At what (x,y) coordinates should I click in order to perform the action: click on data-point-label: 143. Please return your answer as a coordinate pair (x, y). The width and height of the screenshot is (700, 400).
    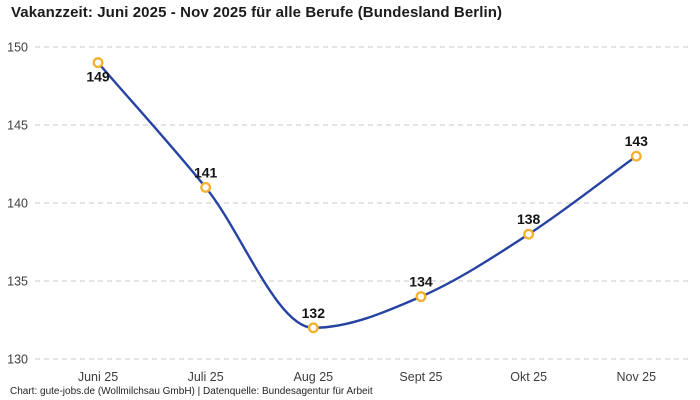
    Looking at the image, I should click on (637, 141).